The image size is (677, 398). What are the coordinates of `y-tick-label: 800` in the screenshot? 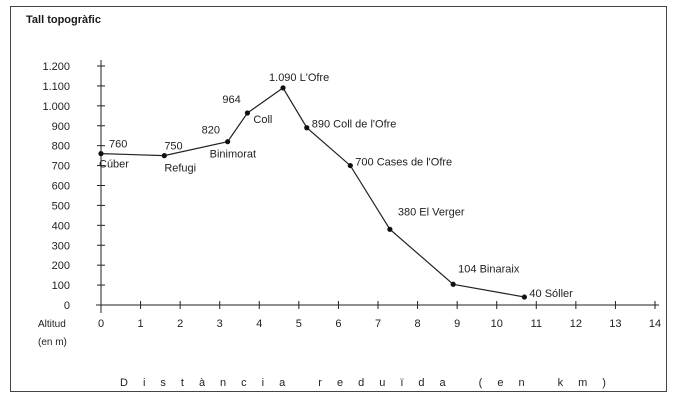 It's located at (61, 147).